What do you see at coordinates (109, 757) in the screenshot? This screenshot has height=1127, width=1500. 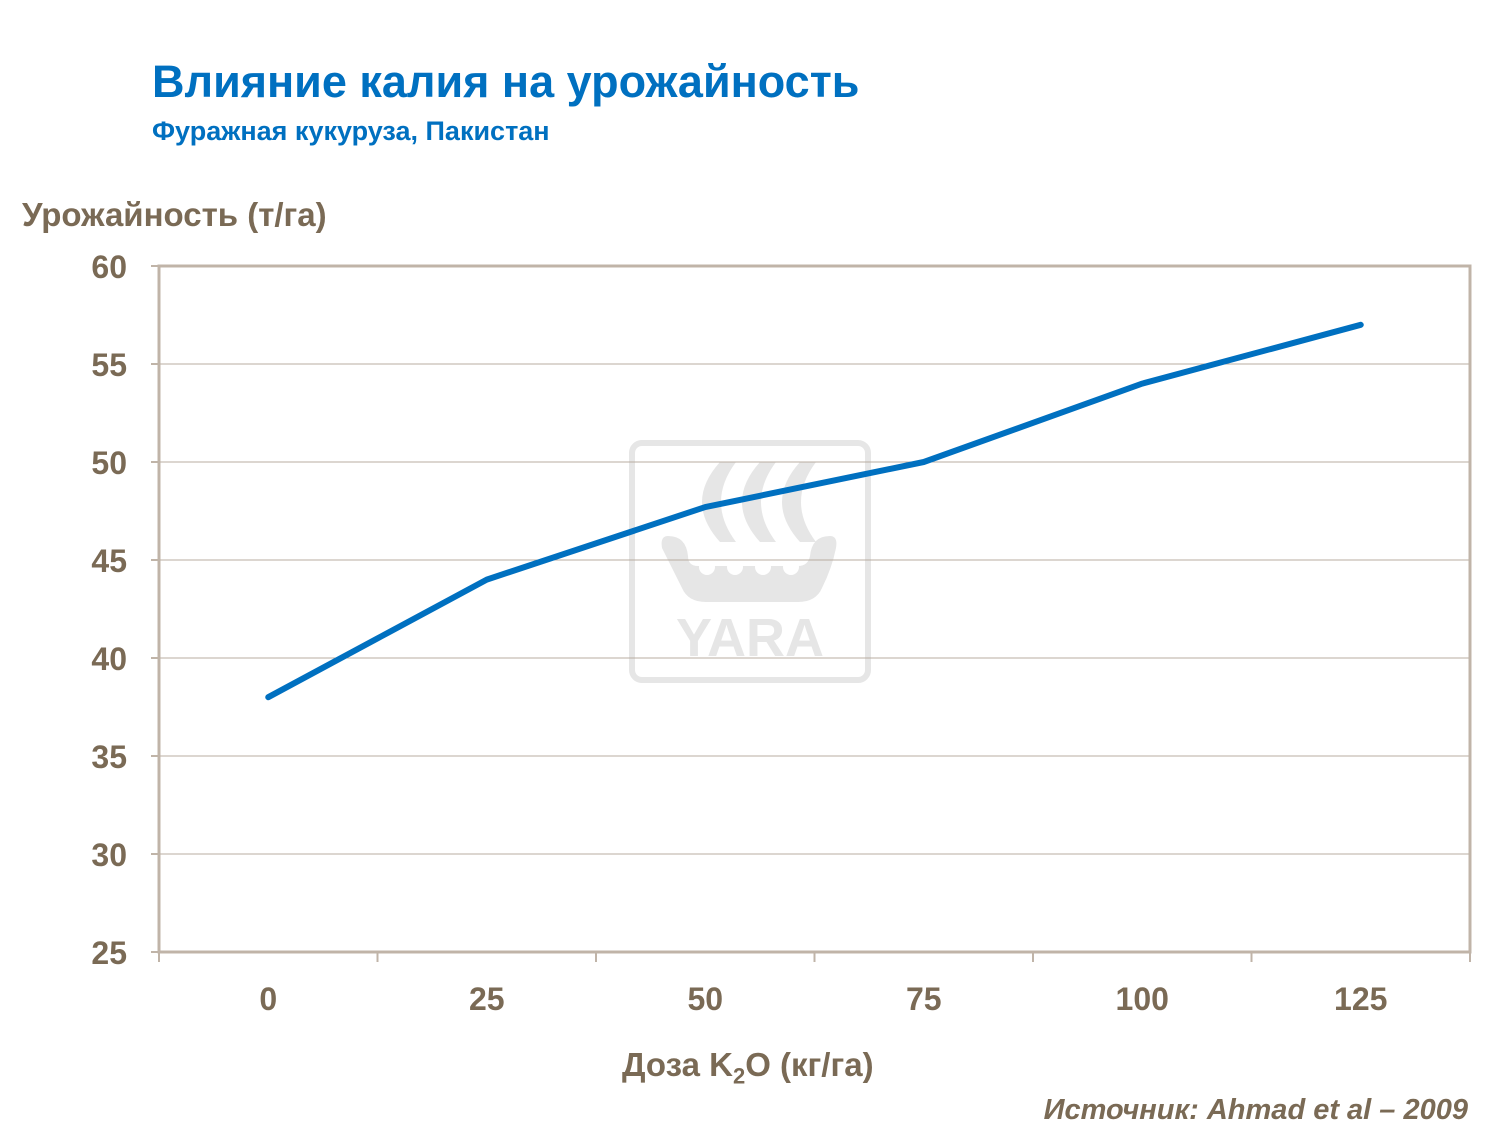 I see `y-tick-label: 35` at bounding box center [109, 757].